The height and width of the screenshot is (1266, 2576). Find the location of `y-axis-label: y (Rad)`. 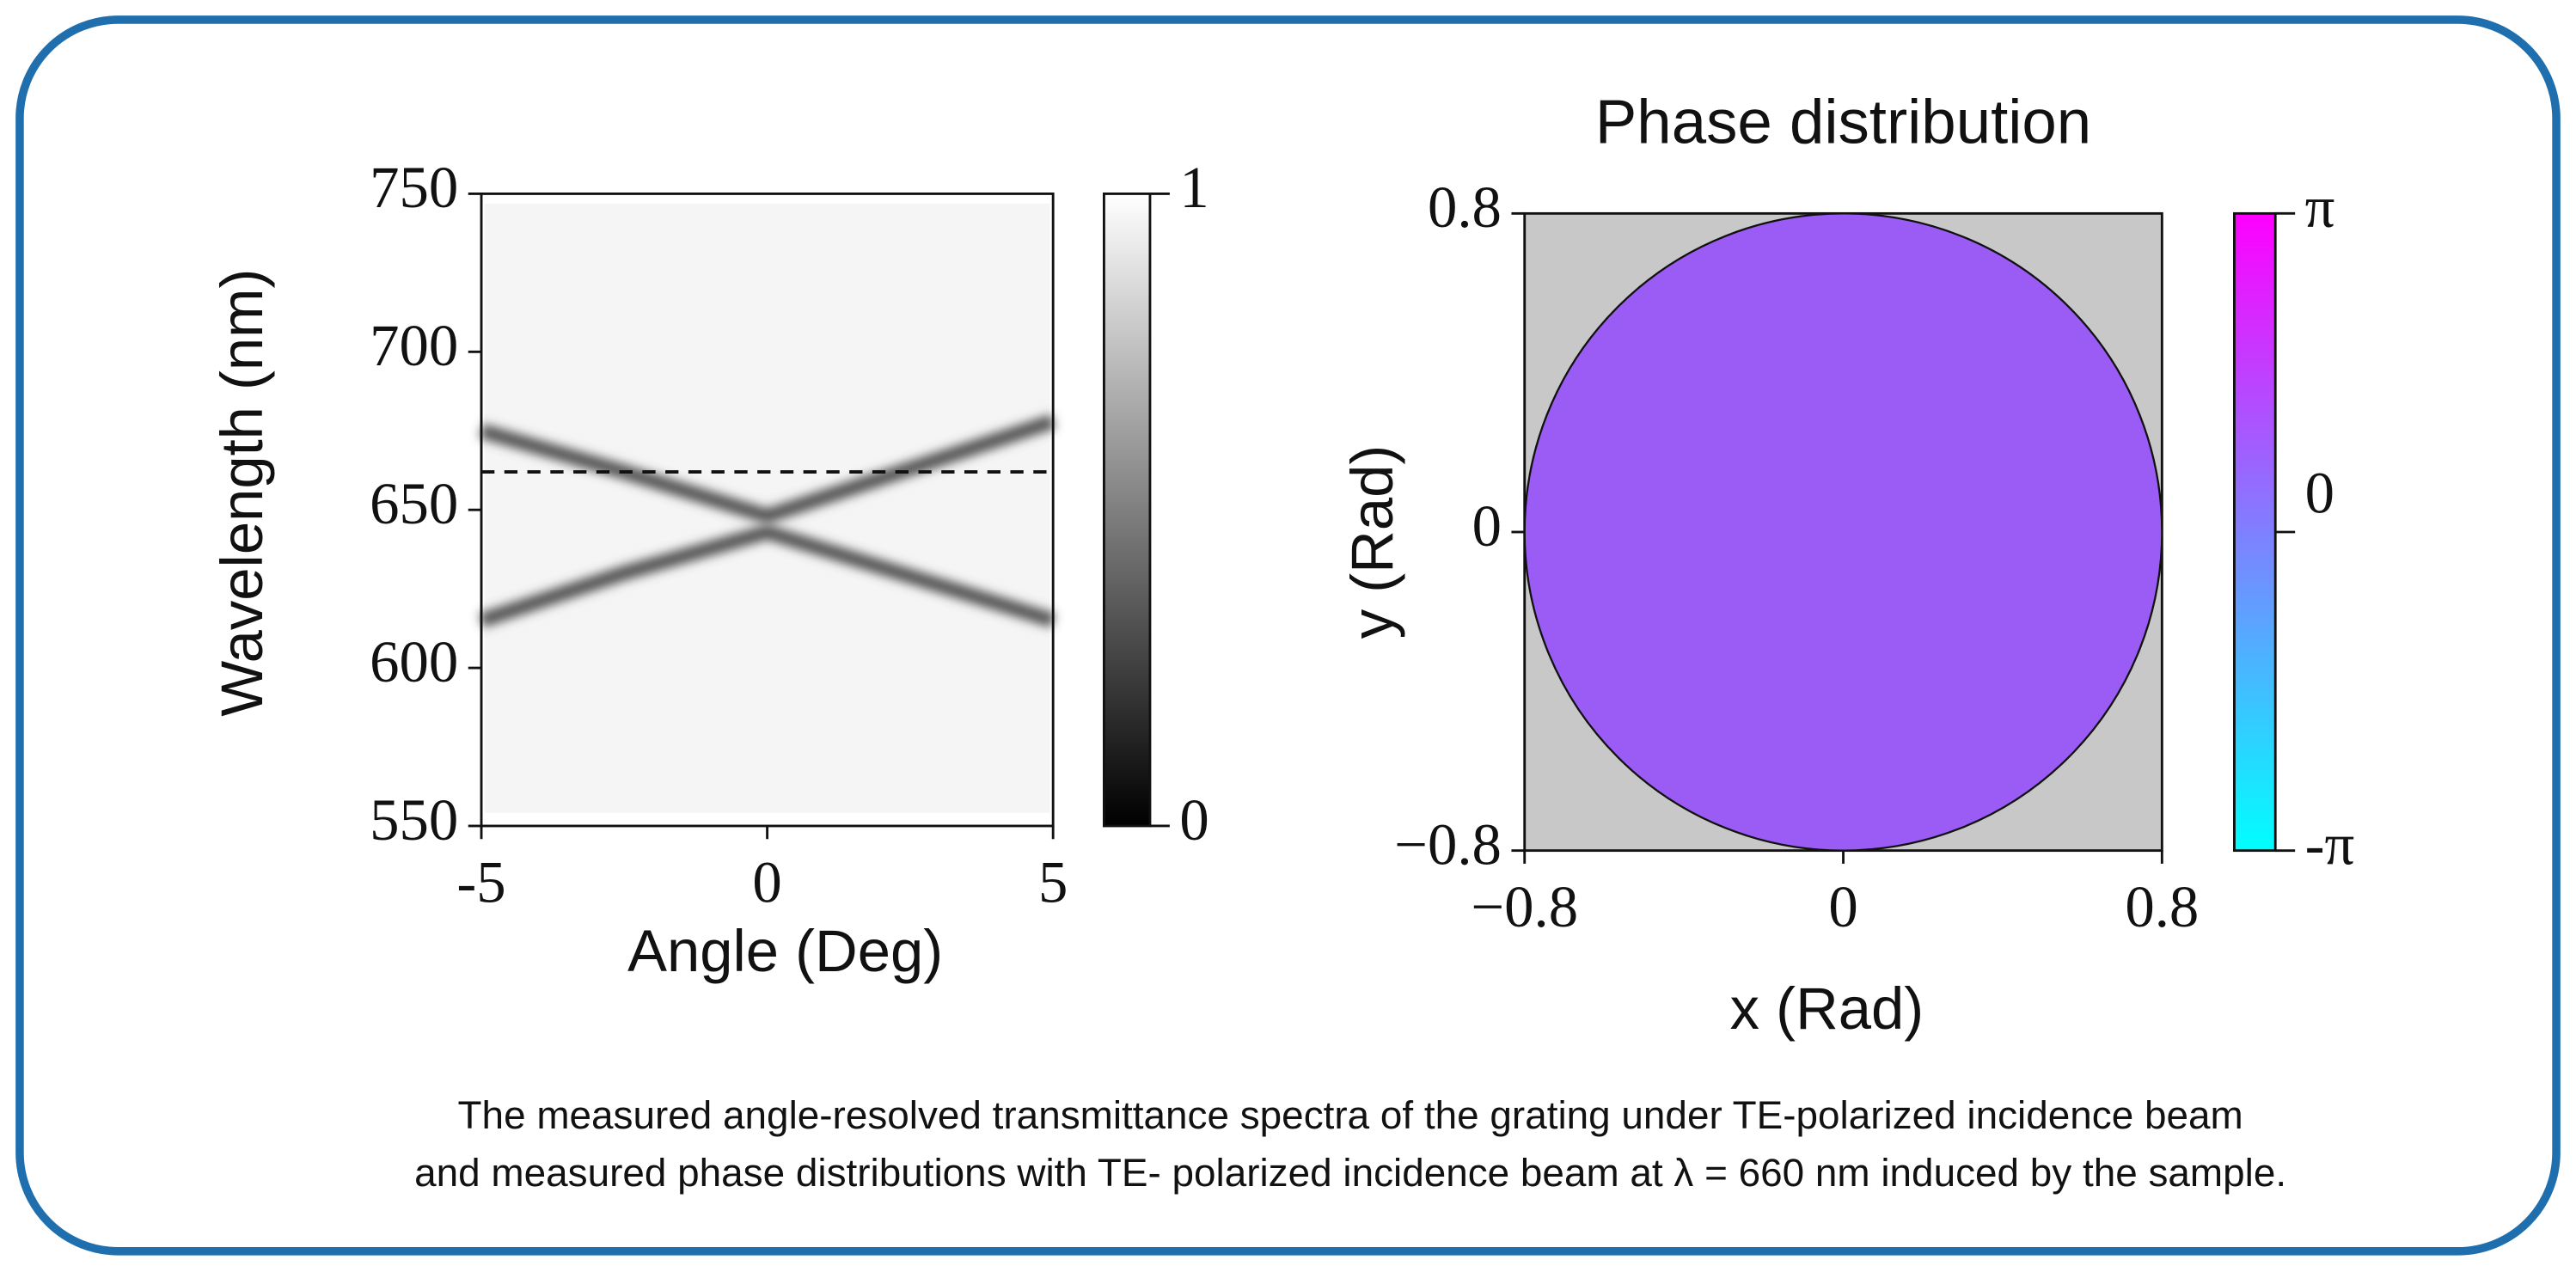

y-axis-label: y (Rad) is located at coordinates (1372, 542).